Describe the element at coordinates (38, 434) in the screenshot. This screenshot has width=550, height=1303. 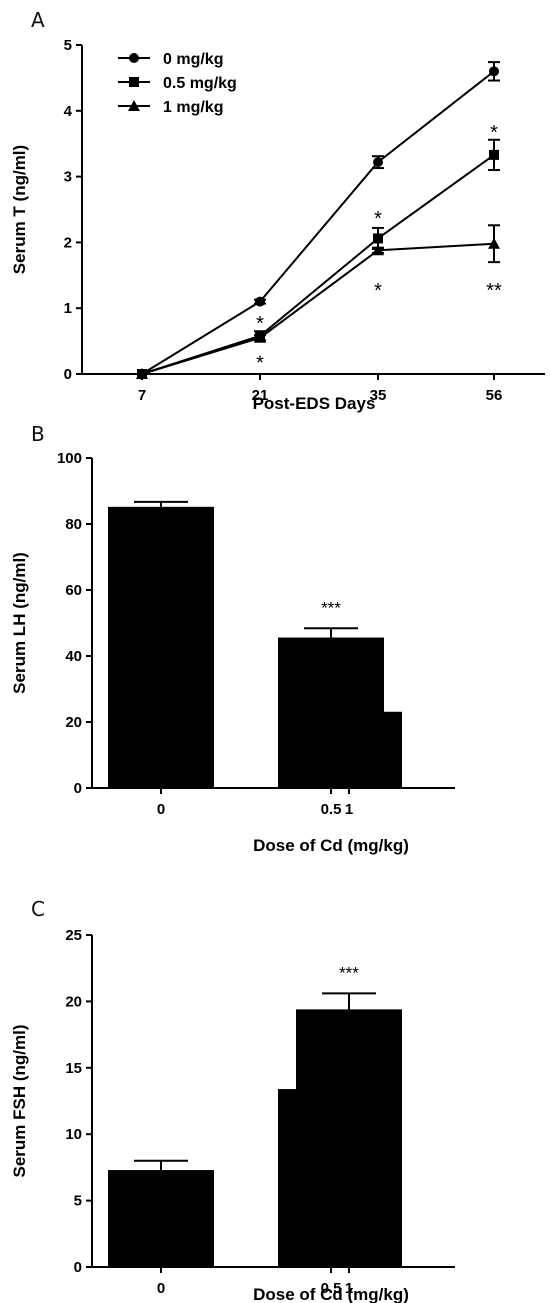
I see `panel-label-b: B` at that location.